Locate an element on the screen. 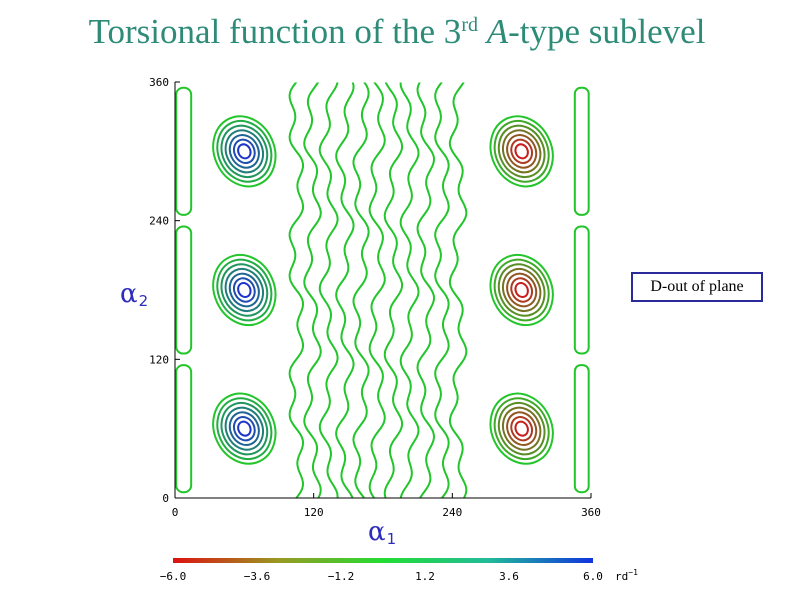 The width and height of the screenshot is (794, 595). x-tick-label: 0 is located at coordinates (175, 512).